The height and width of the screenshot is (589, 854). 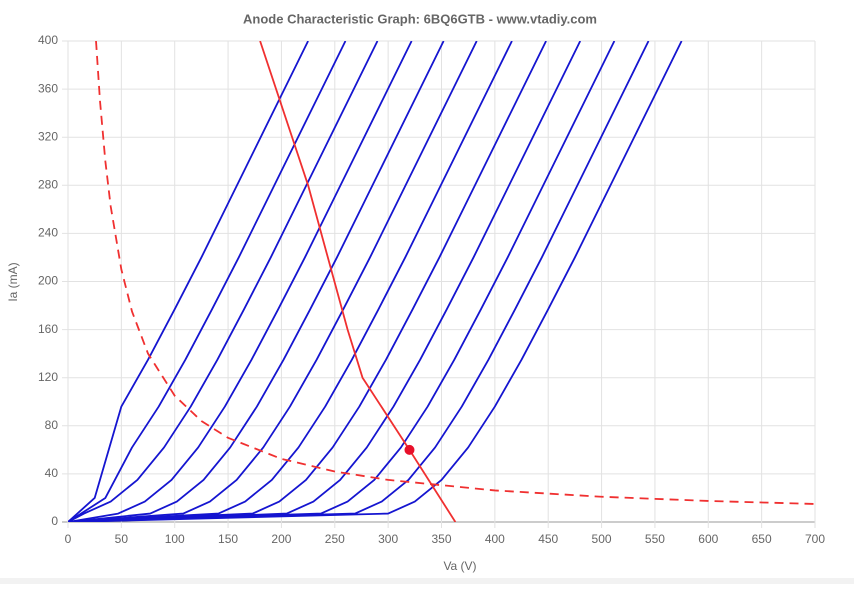 I want to click on x-tick-label: 300, so click(x=388, y=539).